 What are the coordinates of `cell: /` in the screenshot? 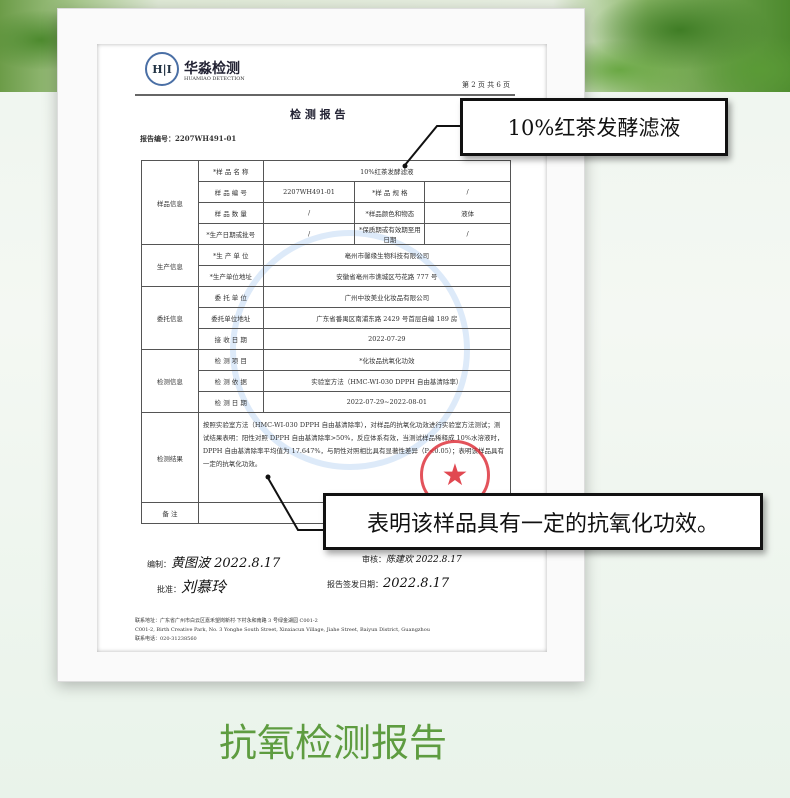 It's located at (309, 234).